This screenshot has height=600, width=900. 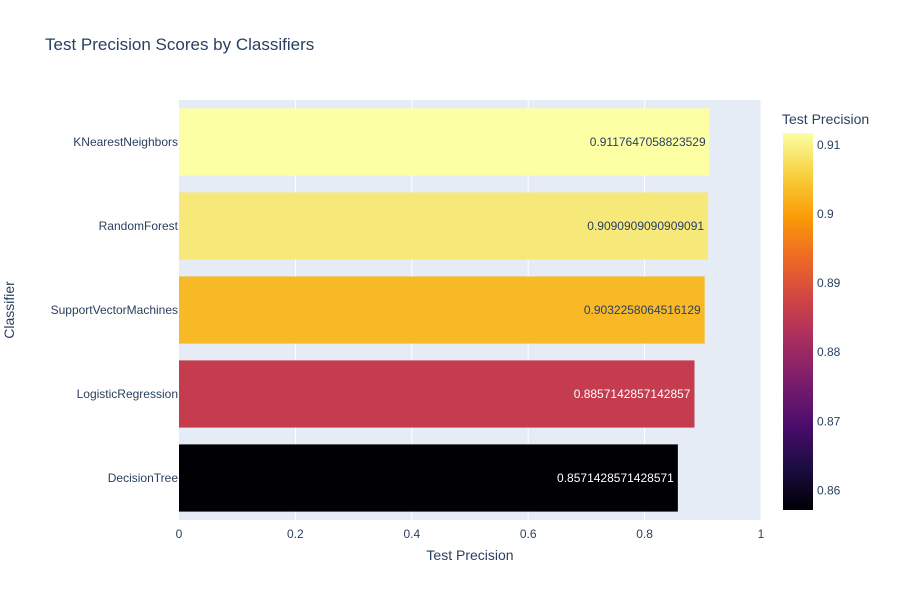 I want to click on bar-value-label: 0.8571428571428571, so click(x=615, y=478).